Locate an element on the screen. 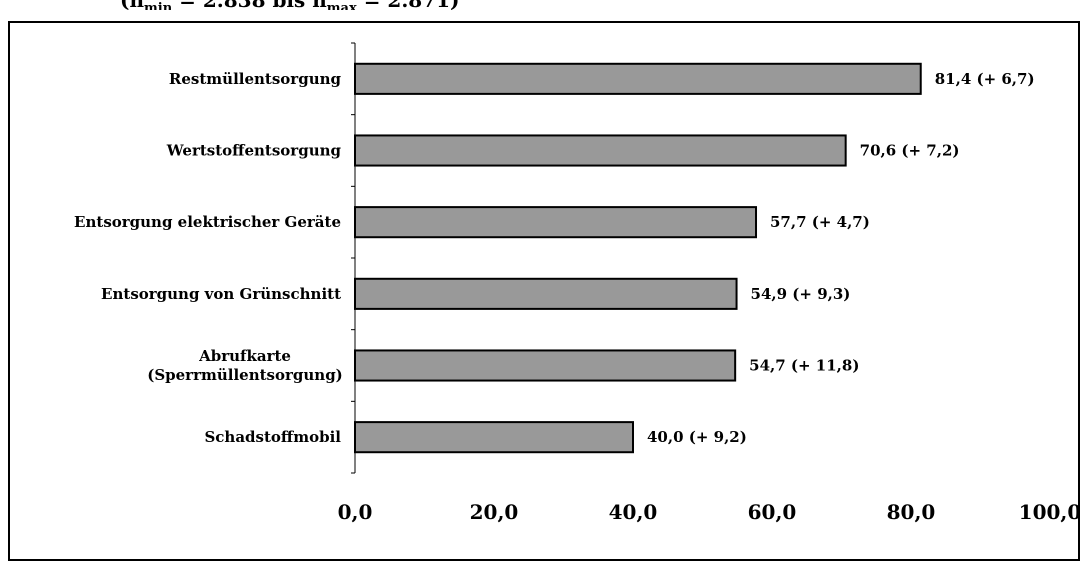  category-label: Restmüllentsorgung is located at coordinates (255, 79).